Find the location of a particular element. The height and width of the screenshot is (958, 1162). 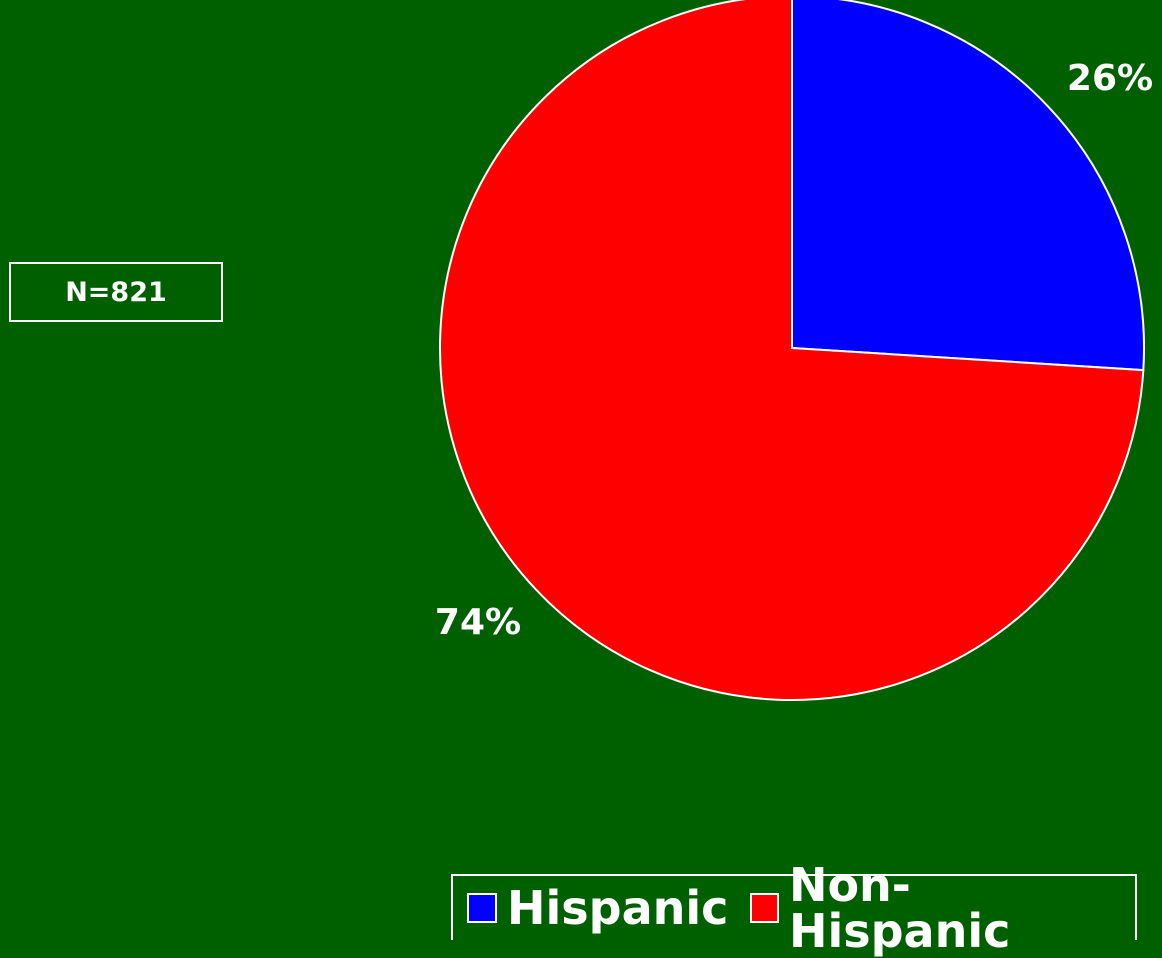

slice-label-non-hispanic: 74% is located at coordinates (478, 622).